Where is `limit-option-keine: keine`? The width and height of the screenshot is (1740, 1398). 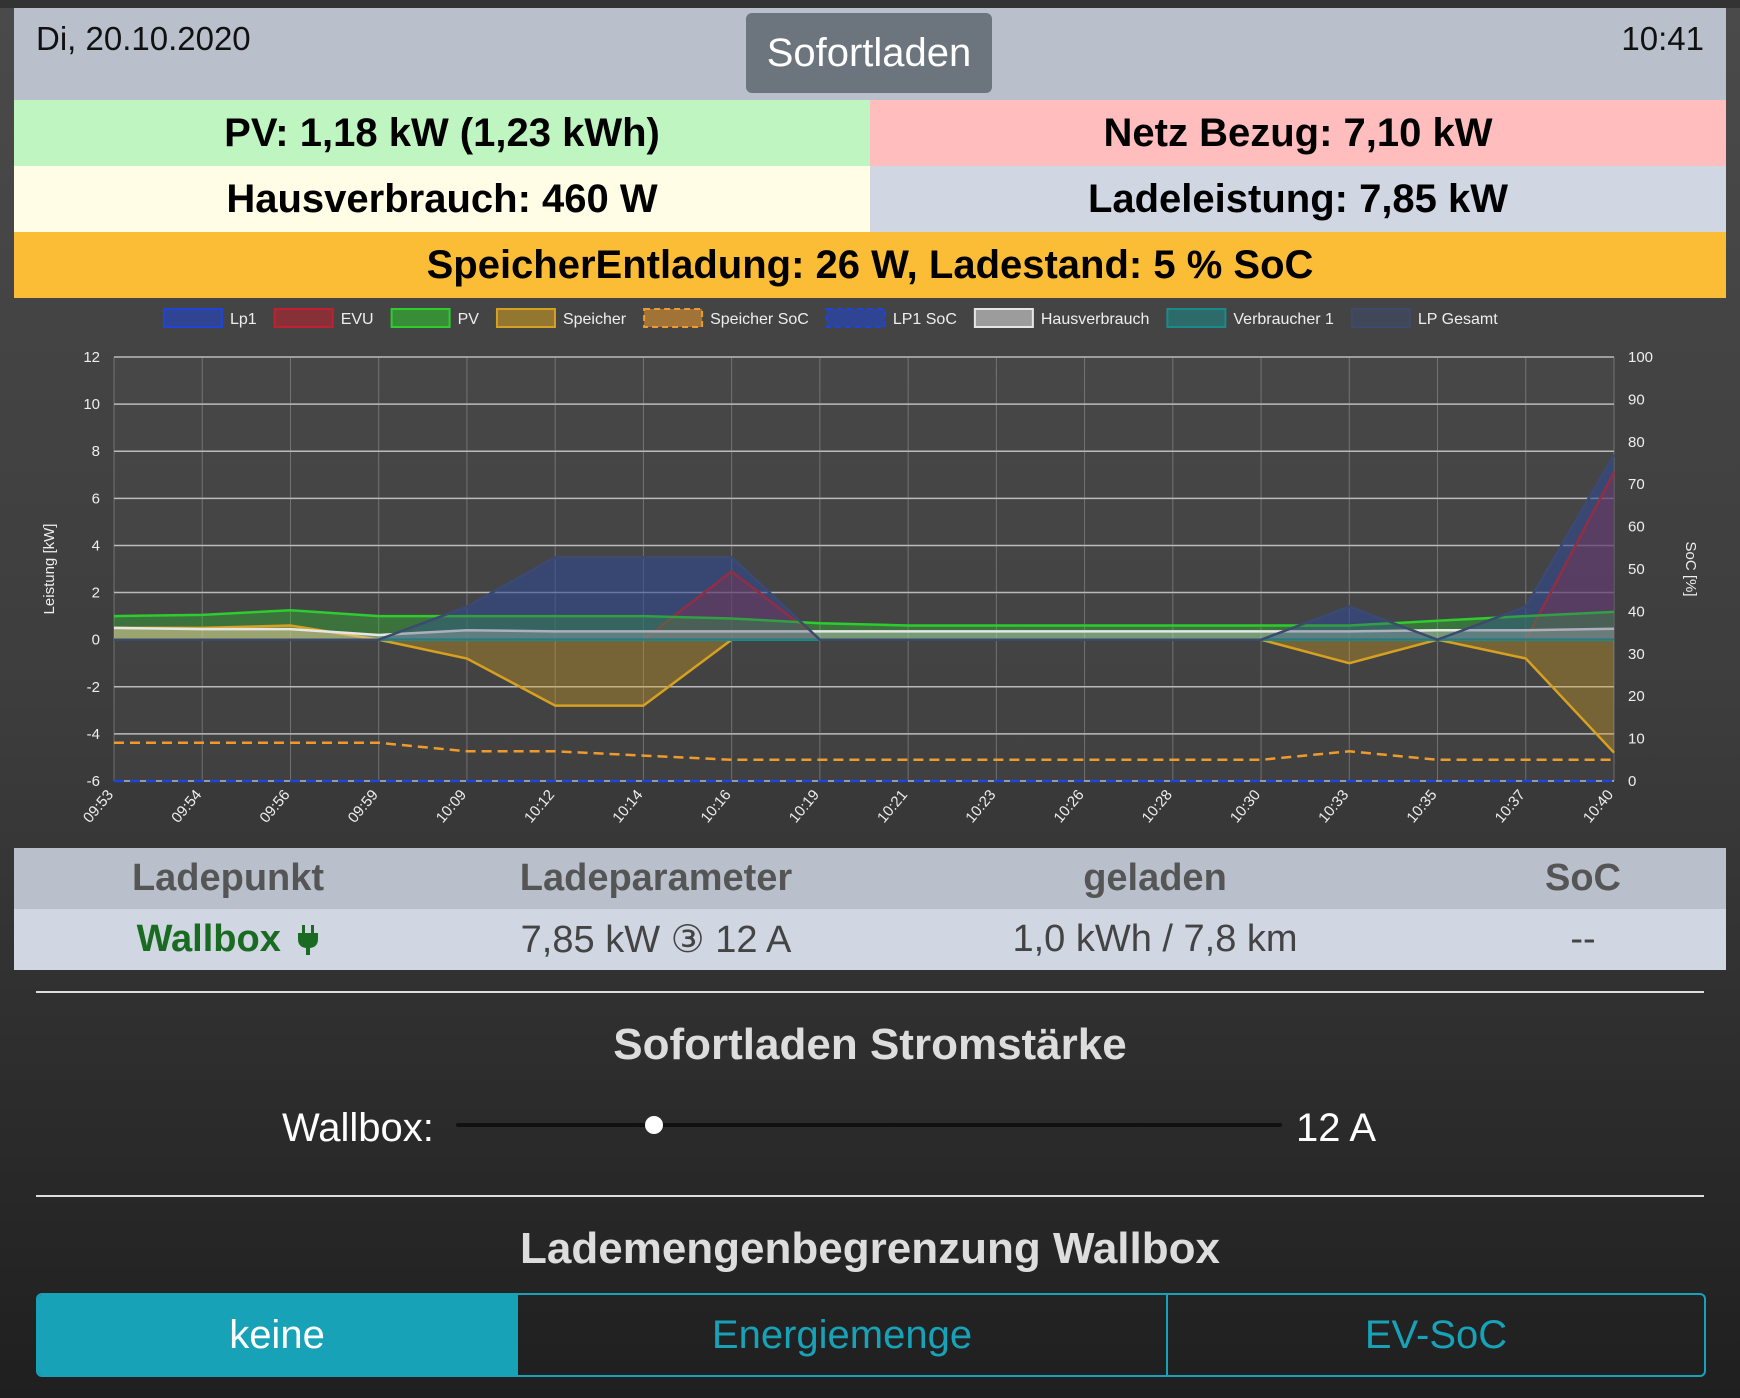 limit-option-keine: keine is located at coordinates (277, 1335).